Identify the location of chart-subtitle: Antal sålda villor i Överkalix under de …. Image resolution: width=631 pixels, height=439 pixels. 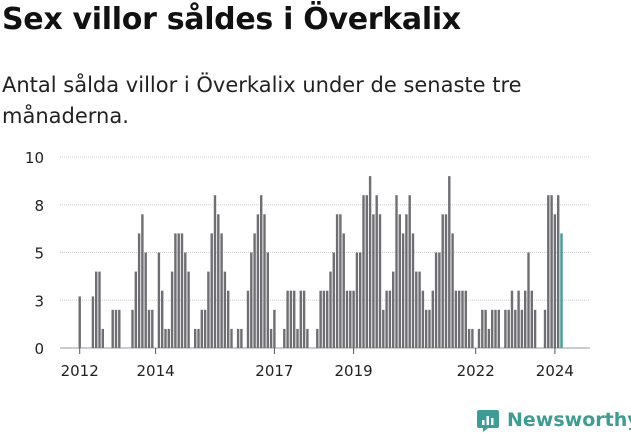
(262, 100).